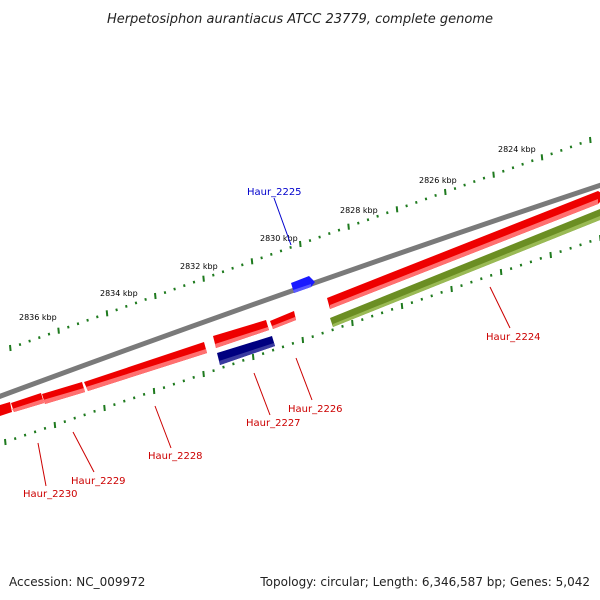 Image resolution: width=600 pixels, height=600 pixels. What do you see at coordinates (38, 317) in the screenshot?
I see `kbp-label-2836: 2836 kbp` at bounding box center [38, 317].